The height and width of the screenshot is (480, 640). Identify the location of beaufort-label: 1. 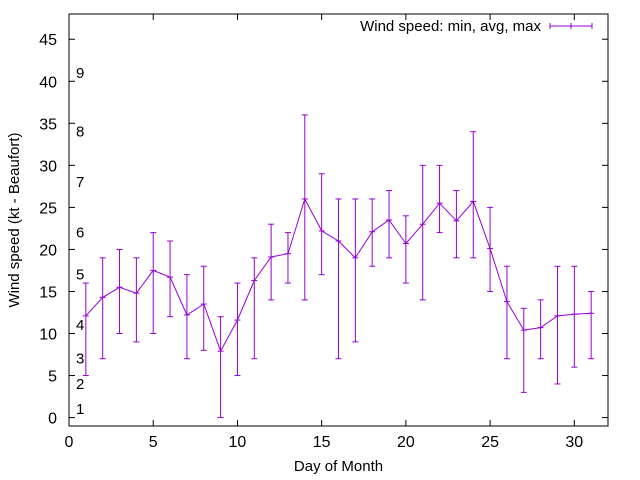
(80, 409).